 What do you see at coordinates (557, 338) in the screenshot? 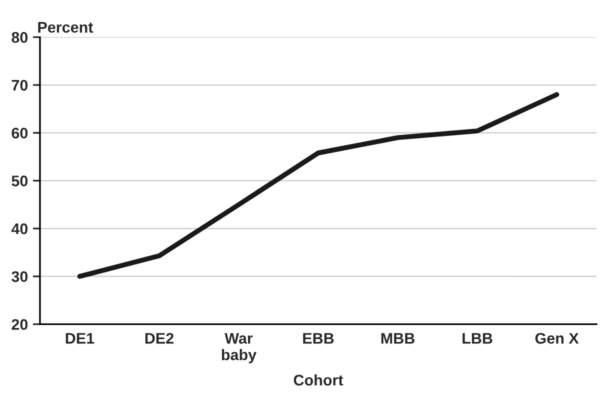
I see `x-tick-label: Gen X` at bounding box center [557, 338].